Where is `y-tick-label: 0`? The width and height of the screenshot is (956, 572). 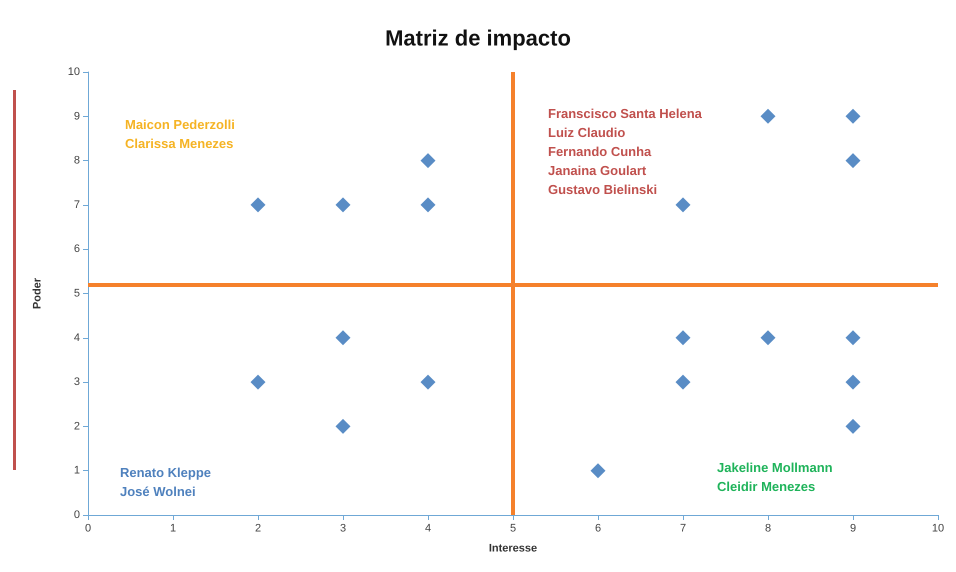 y-tick-label: 0 is located at coordinates (77, 515).